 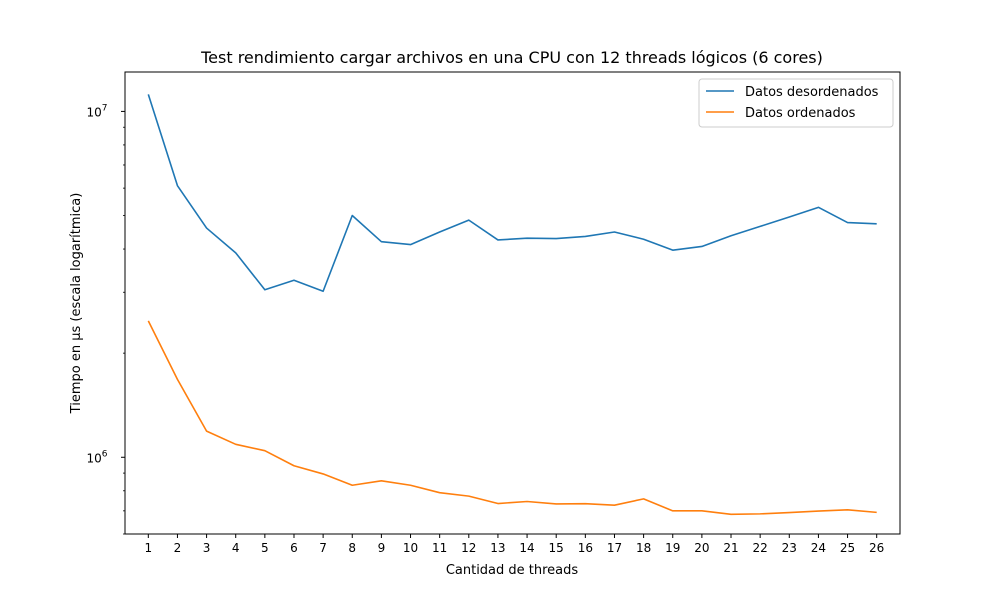 What do you see at coordinates (178, 548) in the screenshot?
I see `x-tick-label: 2` at bounding box center [178, 548].